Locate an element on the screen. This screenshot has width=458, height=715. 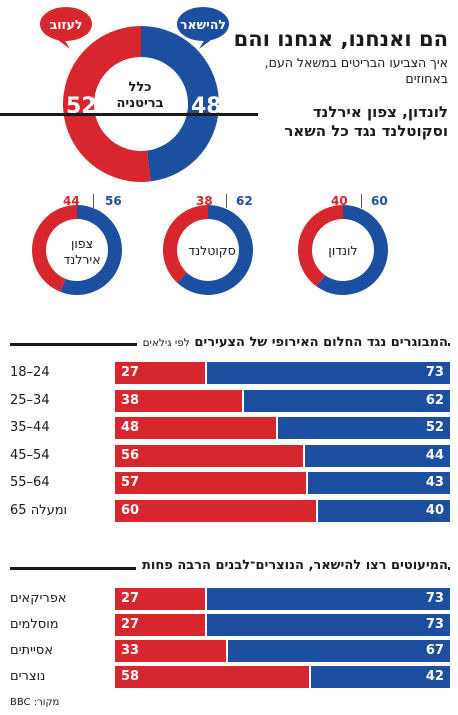
region-london-stay-slice is located at coordinates (352, 250).